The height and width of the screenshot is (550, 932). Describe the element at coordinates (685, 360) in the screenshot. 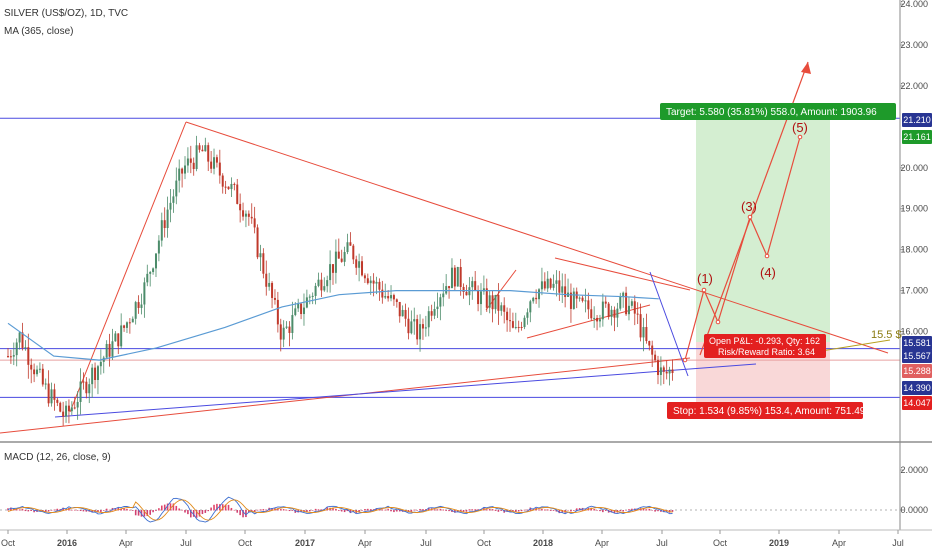

I see `wave-point` at that location.